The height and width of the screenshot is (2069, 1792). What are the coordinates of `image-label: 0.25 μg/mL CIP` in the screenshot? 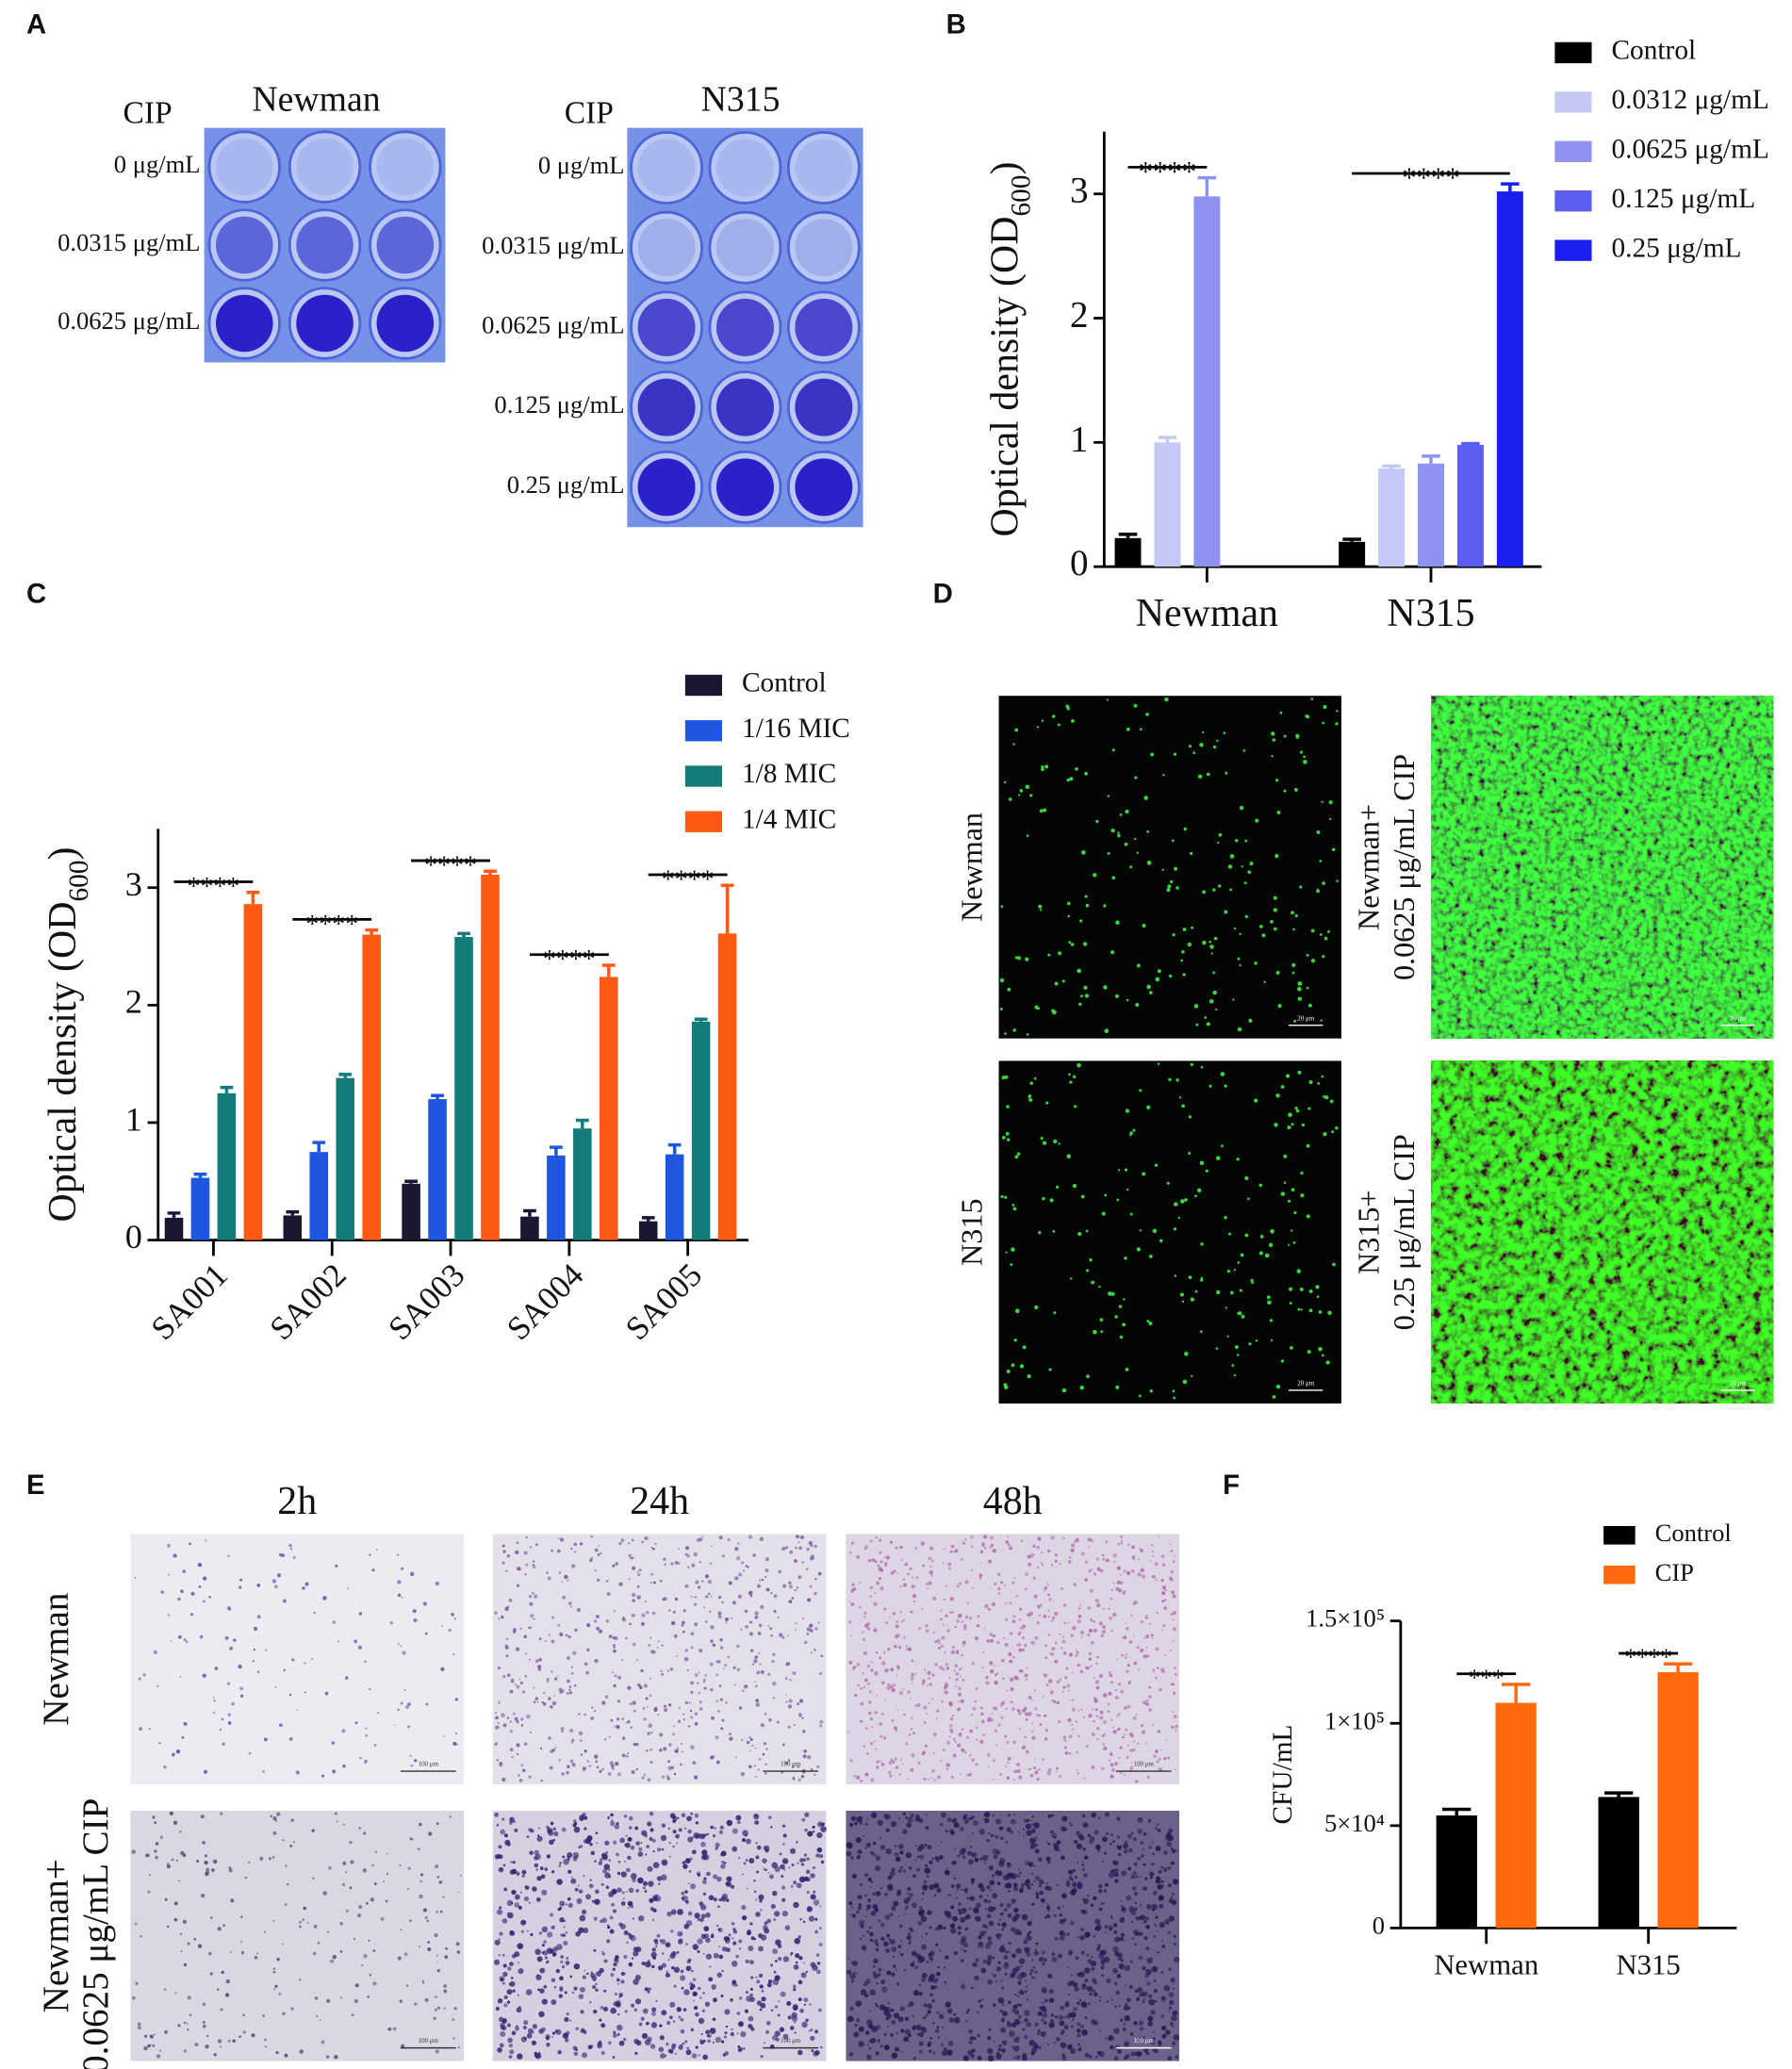 It's located at (1404, 1232).